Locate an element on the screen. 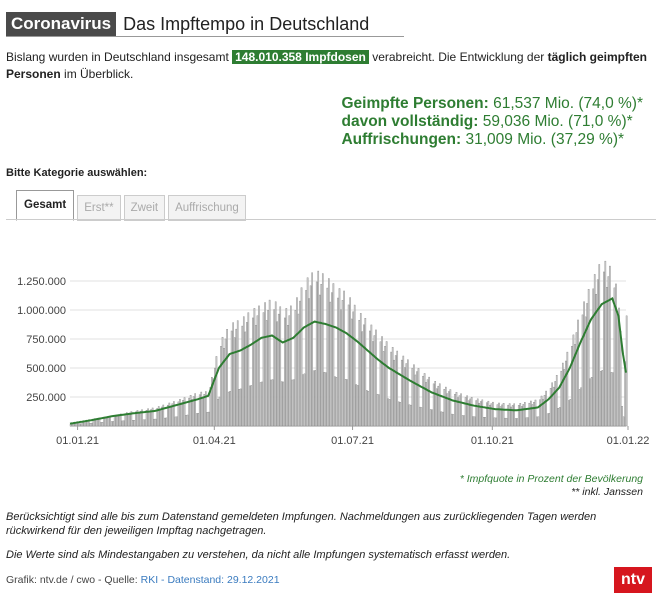 Image resolution: width=663 pixels, height=600 pixels. source-link: RKI - Datenstand: 29.12.2021 is located at coordinates (210, 580).